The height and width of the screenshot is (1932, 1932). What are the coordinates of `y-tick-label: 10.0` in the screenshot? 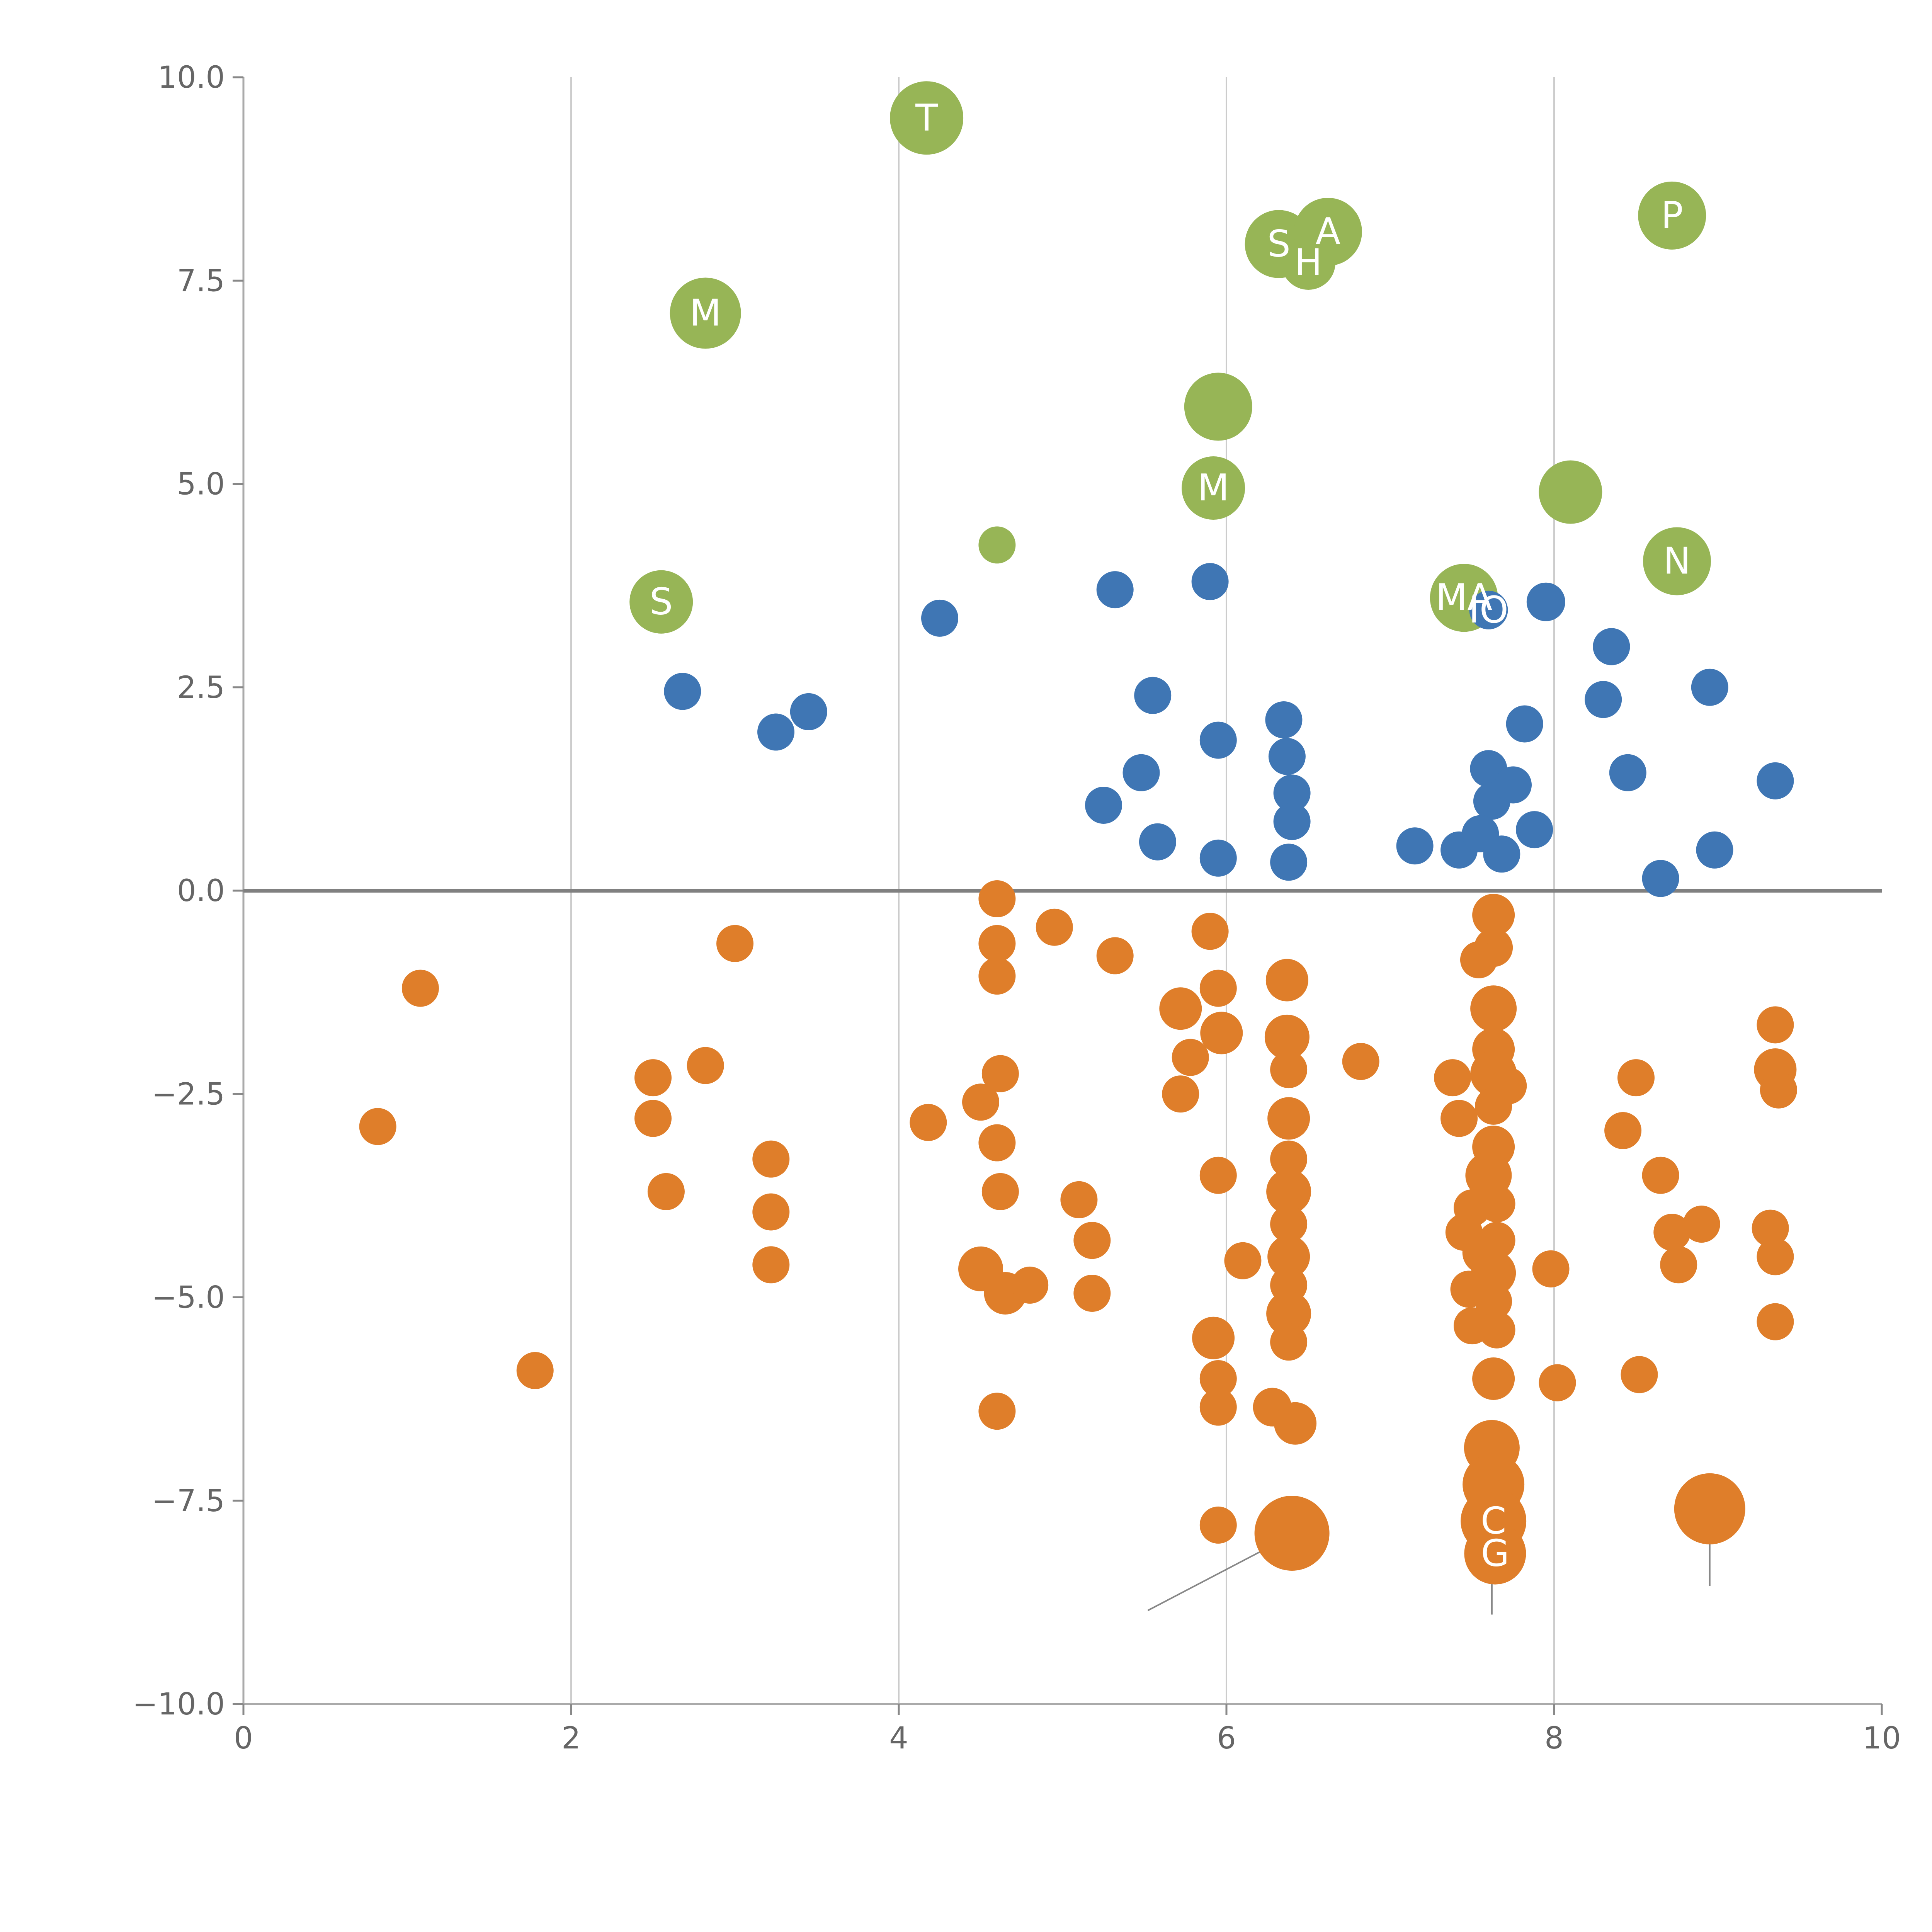 It's located at (192, 78).